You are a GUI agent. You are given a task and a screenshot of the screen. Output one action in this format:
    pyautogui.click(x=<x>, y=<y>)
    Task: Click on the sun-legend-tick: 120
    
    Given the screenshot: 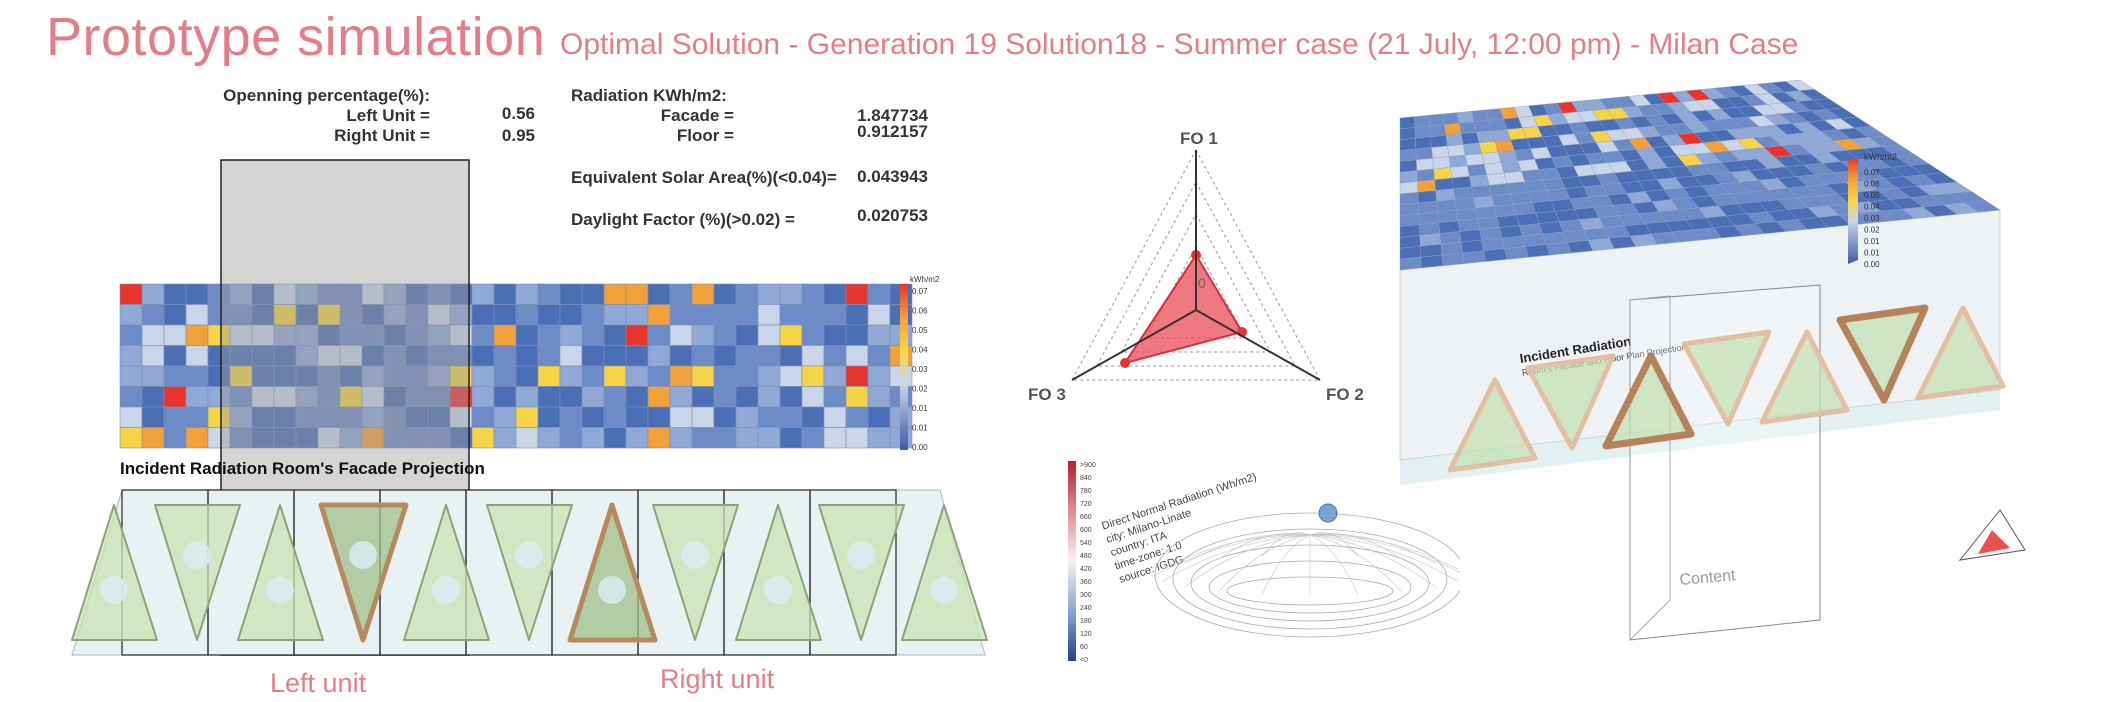 What is the action you would take?
    pyautogui.click(x=1086, y=634)
    